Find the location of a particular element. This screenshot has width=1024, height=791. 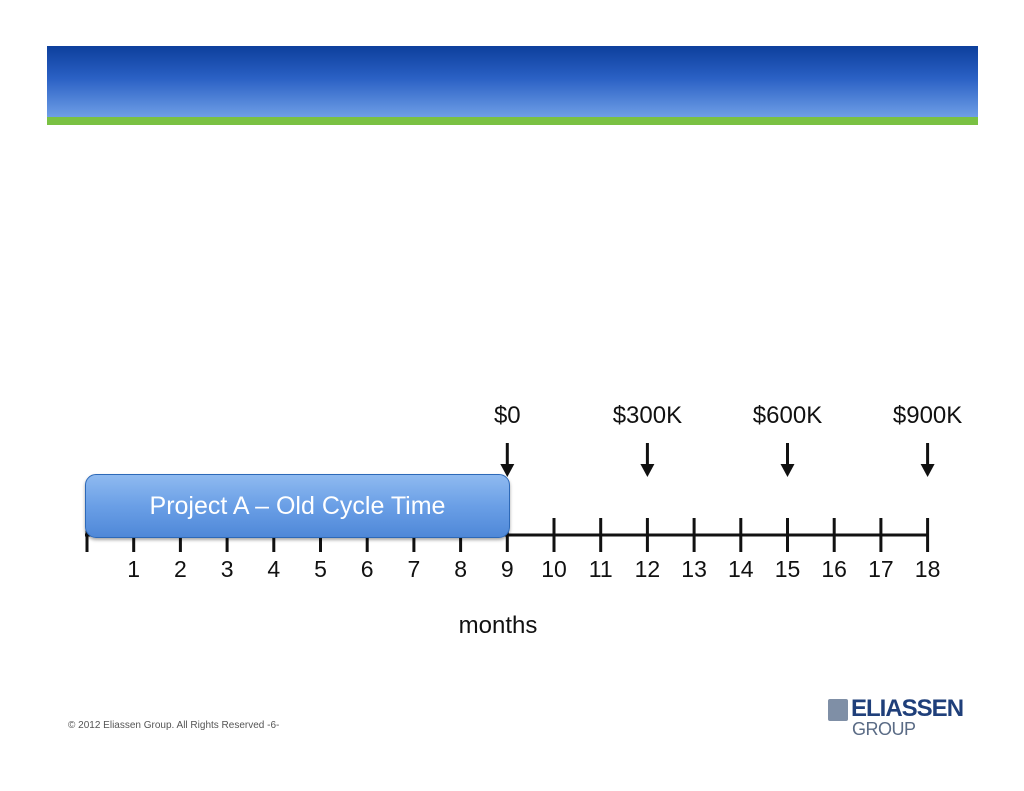

month-label: 11 is located at coordinates (601, 569).